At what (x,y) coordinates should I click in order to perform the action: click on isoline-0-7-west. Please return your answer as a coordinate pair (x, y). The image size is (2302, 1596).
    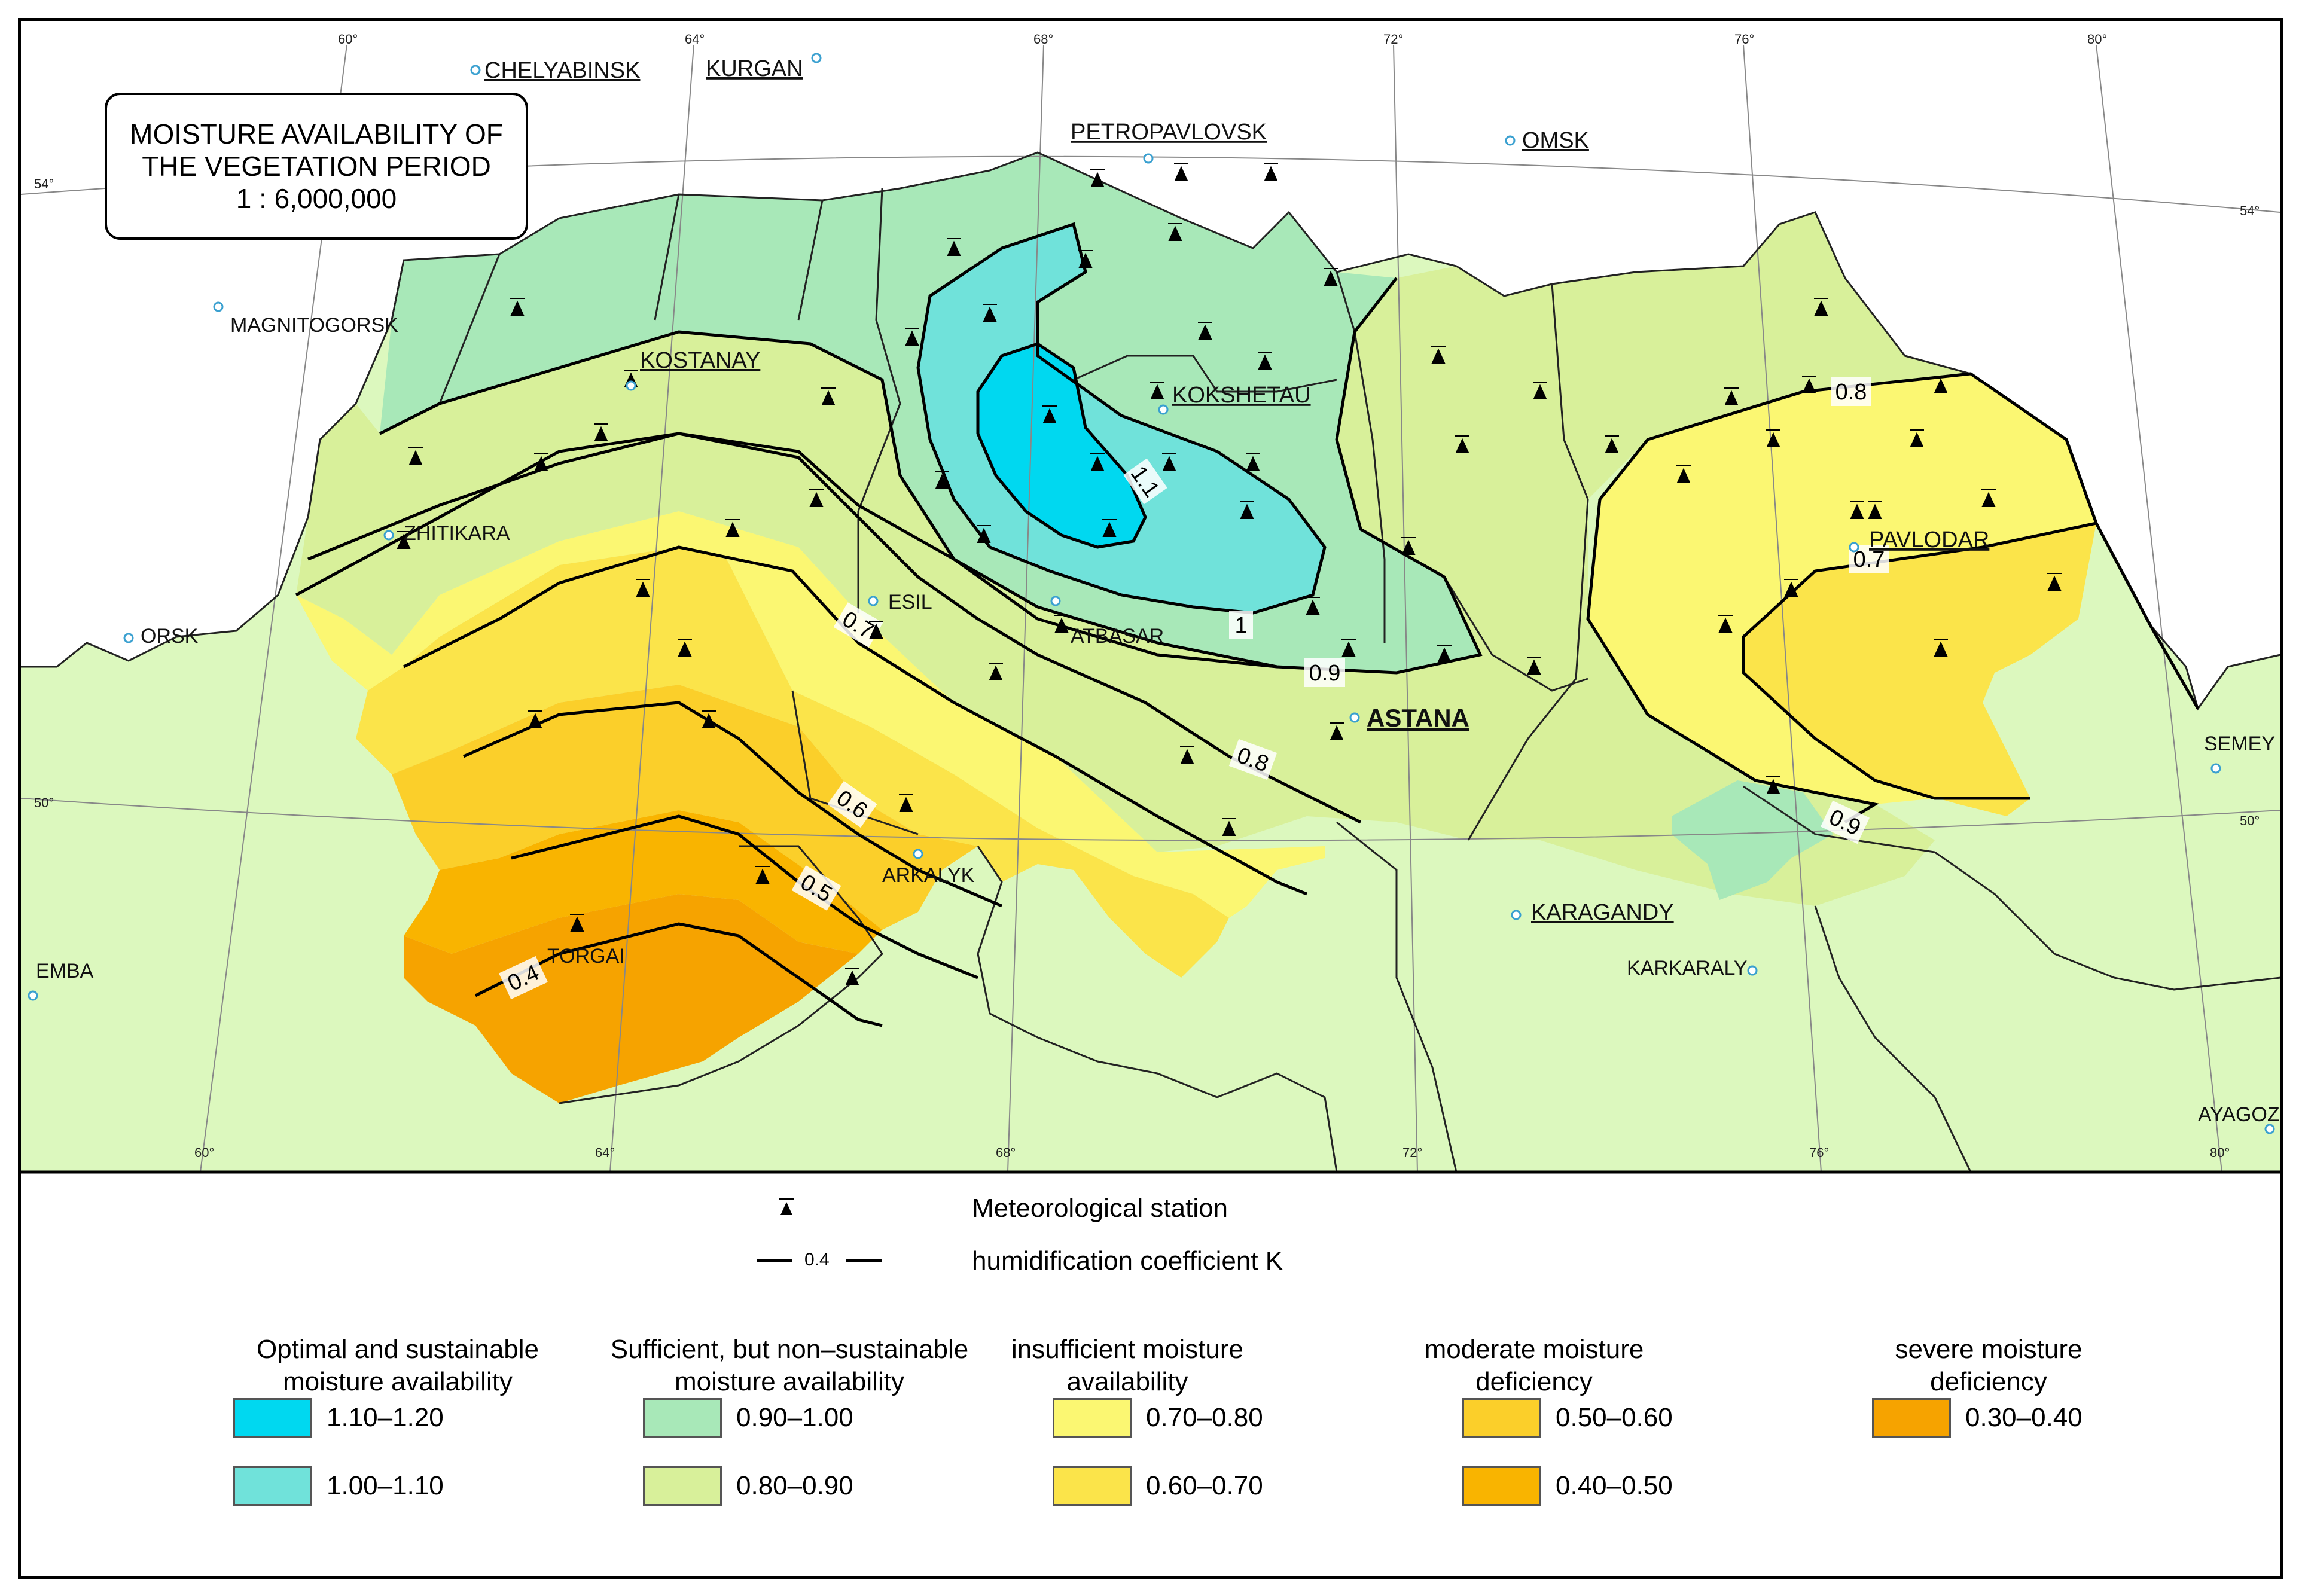
    Looking at the image, I should click on (855, 720).